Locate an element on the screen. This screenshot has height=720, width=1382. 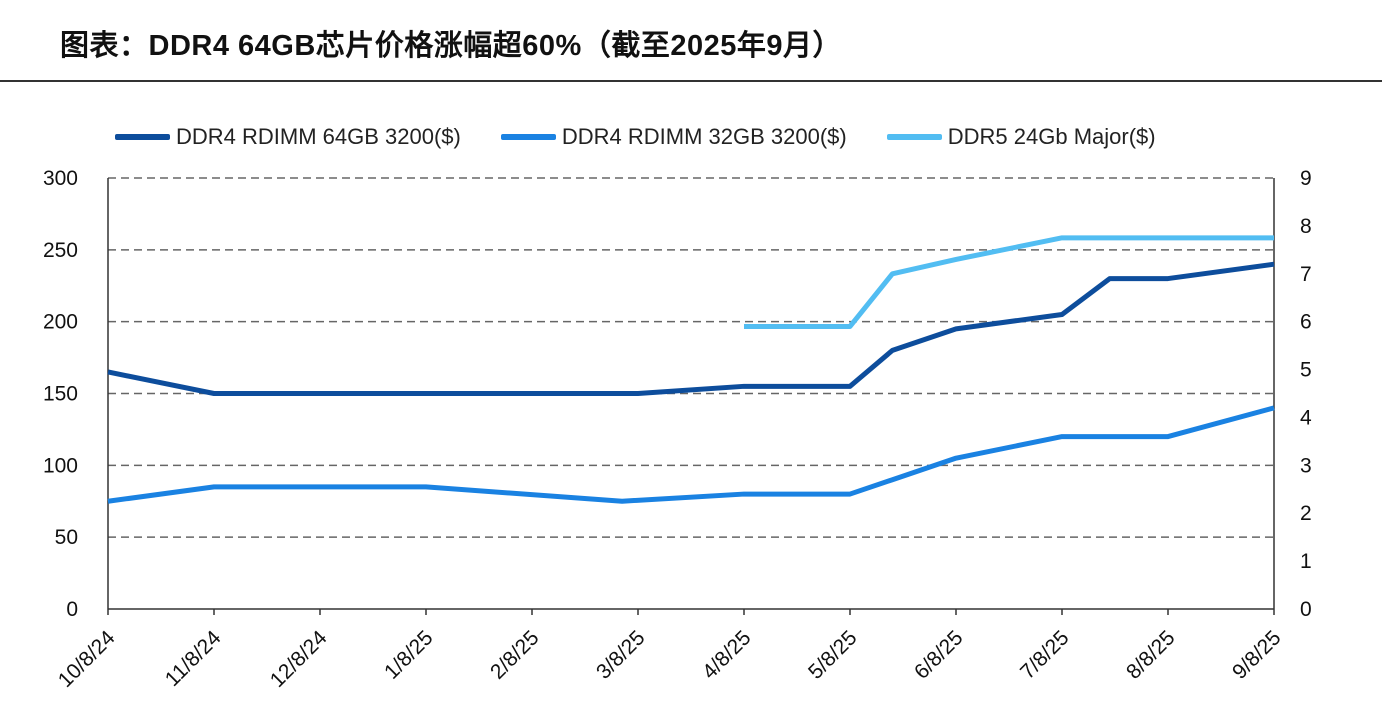
y-right-tick-label: 3 is located at coordinates (1306, 465).